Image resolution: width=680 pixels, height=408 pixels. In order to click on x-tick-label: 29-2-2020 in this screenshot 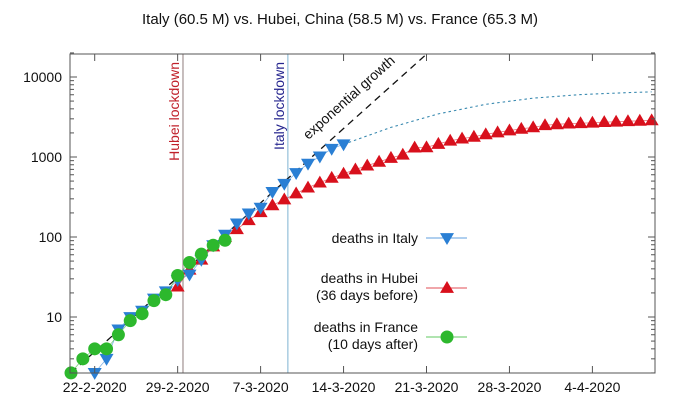, I will do `click(178, 387)`.